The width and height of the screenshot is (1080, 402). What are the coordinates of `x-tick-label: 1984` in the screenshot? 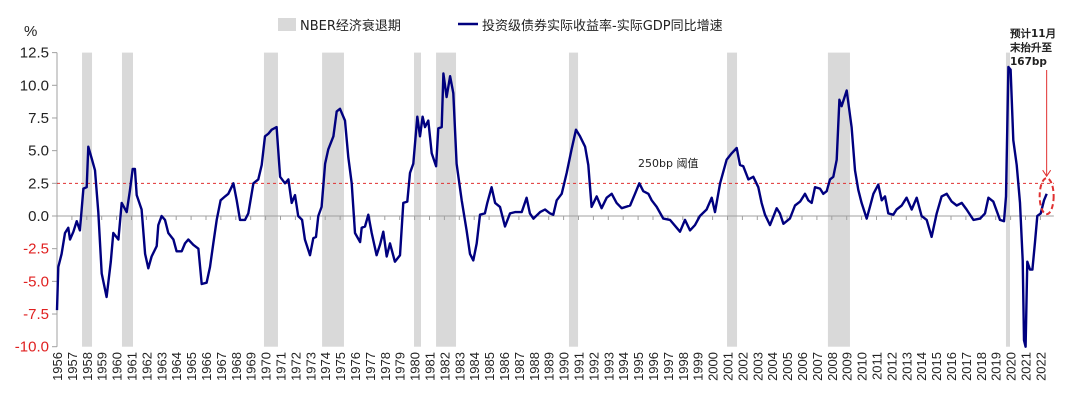 It's located at (474, 366).